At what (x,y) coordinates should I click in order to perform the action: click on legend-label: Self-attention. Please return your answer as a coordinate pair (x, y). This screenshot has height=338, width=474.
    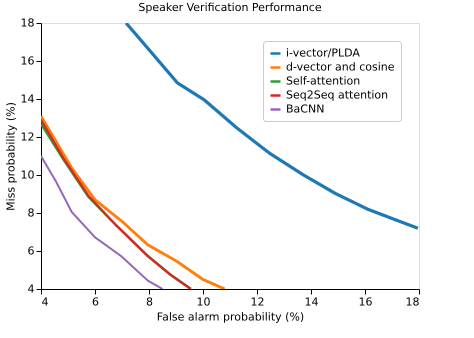
    Looking at the image, I should click on (323, 81).